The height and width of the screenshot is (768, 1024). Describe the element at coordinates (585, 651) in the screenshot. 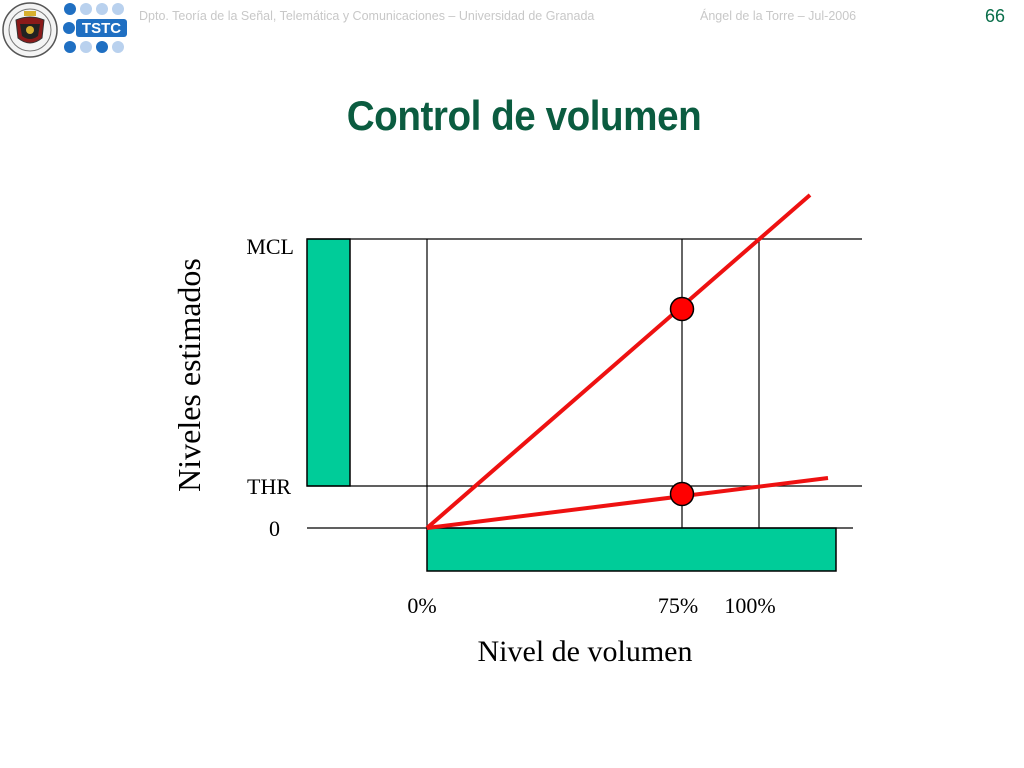

I see `x-axis-label: Nivel de volumen` at that location.